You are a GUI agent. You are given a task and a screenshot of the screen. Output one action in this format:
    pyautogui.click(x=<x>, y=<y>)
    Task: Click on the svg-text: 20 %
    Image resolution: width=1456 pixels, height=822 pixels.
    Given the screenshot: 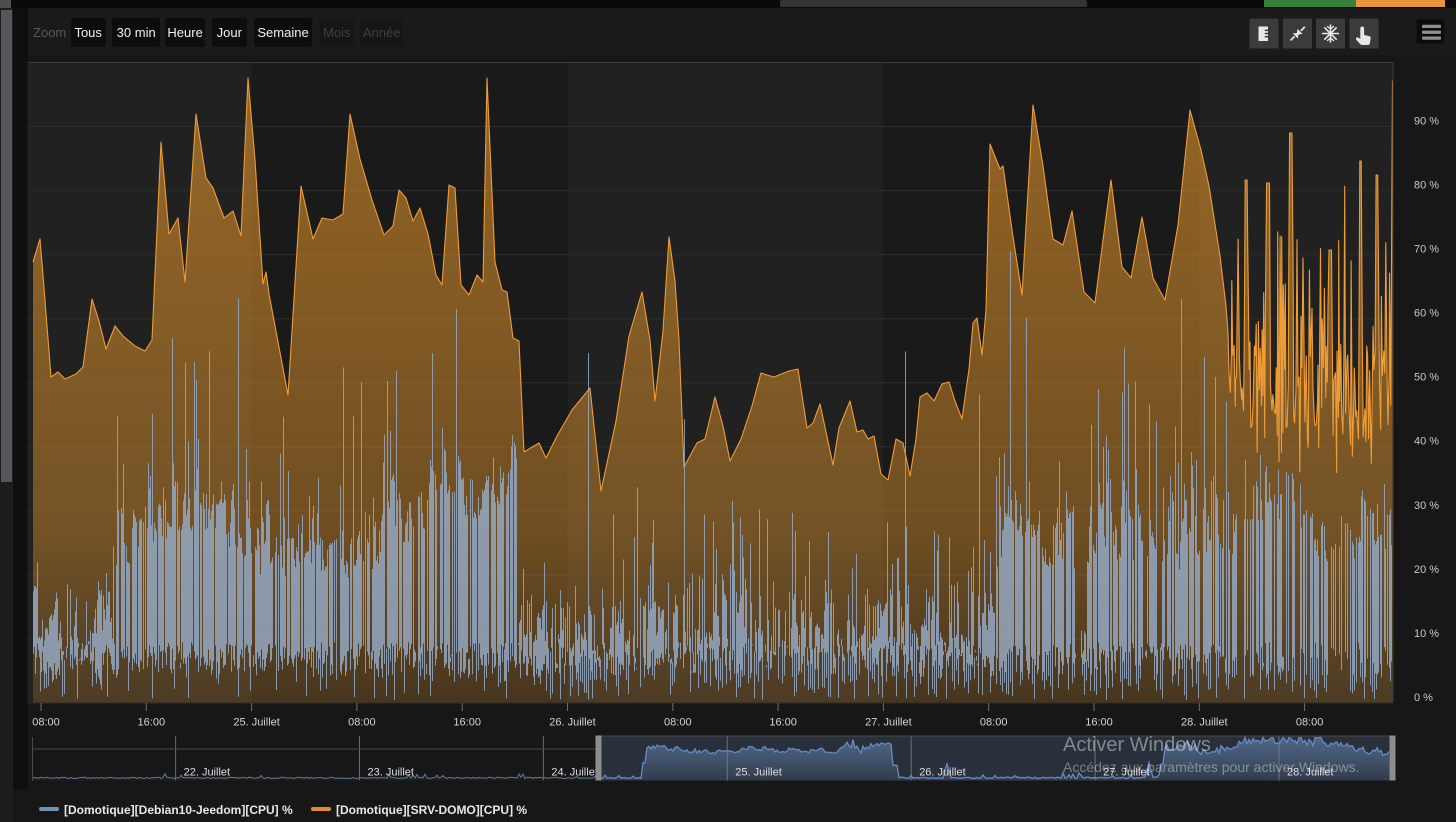 What is the action you would take?
    pyautogui.click(x=1426, y=570)
    